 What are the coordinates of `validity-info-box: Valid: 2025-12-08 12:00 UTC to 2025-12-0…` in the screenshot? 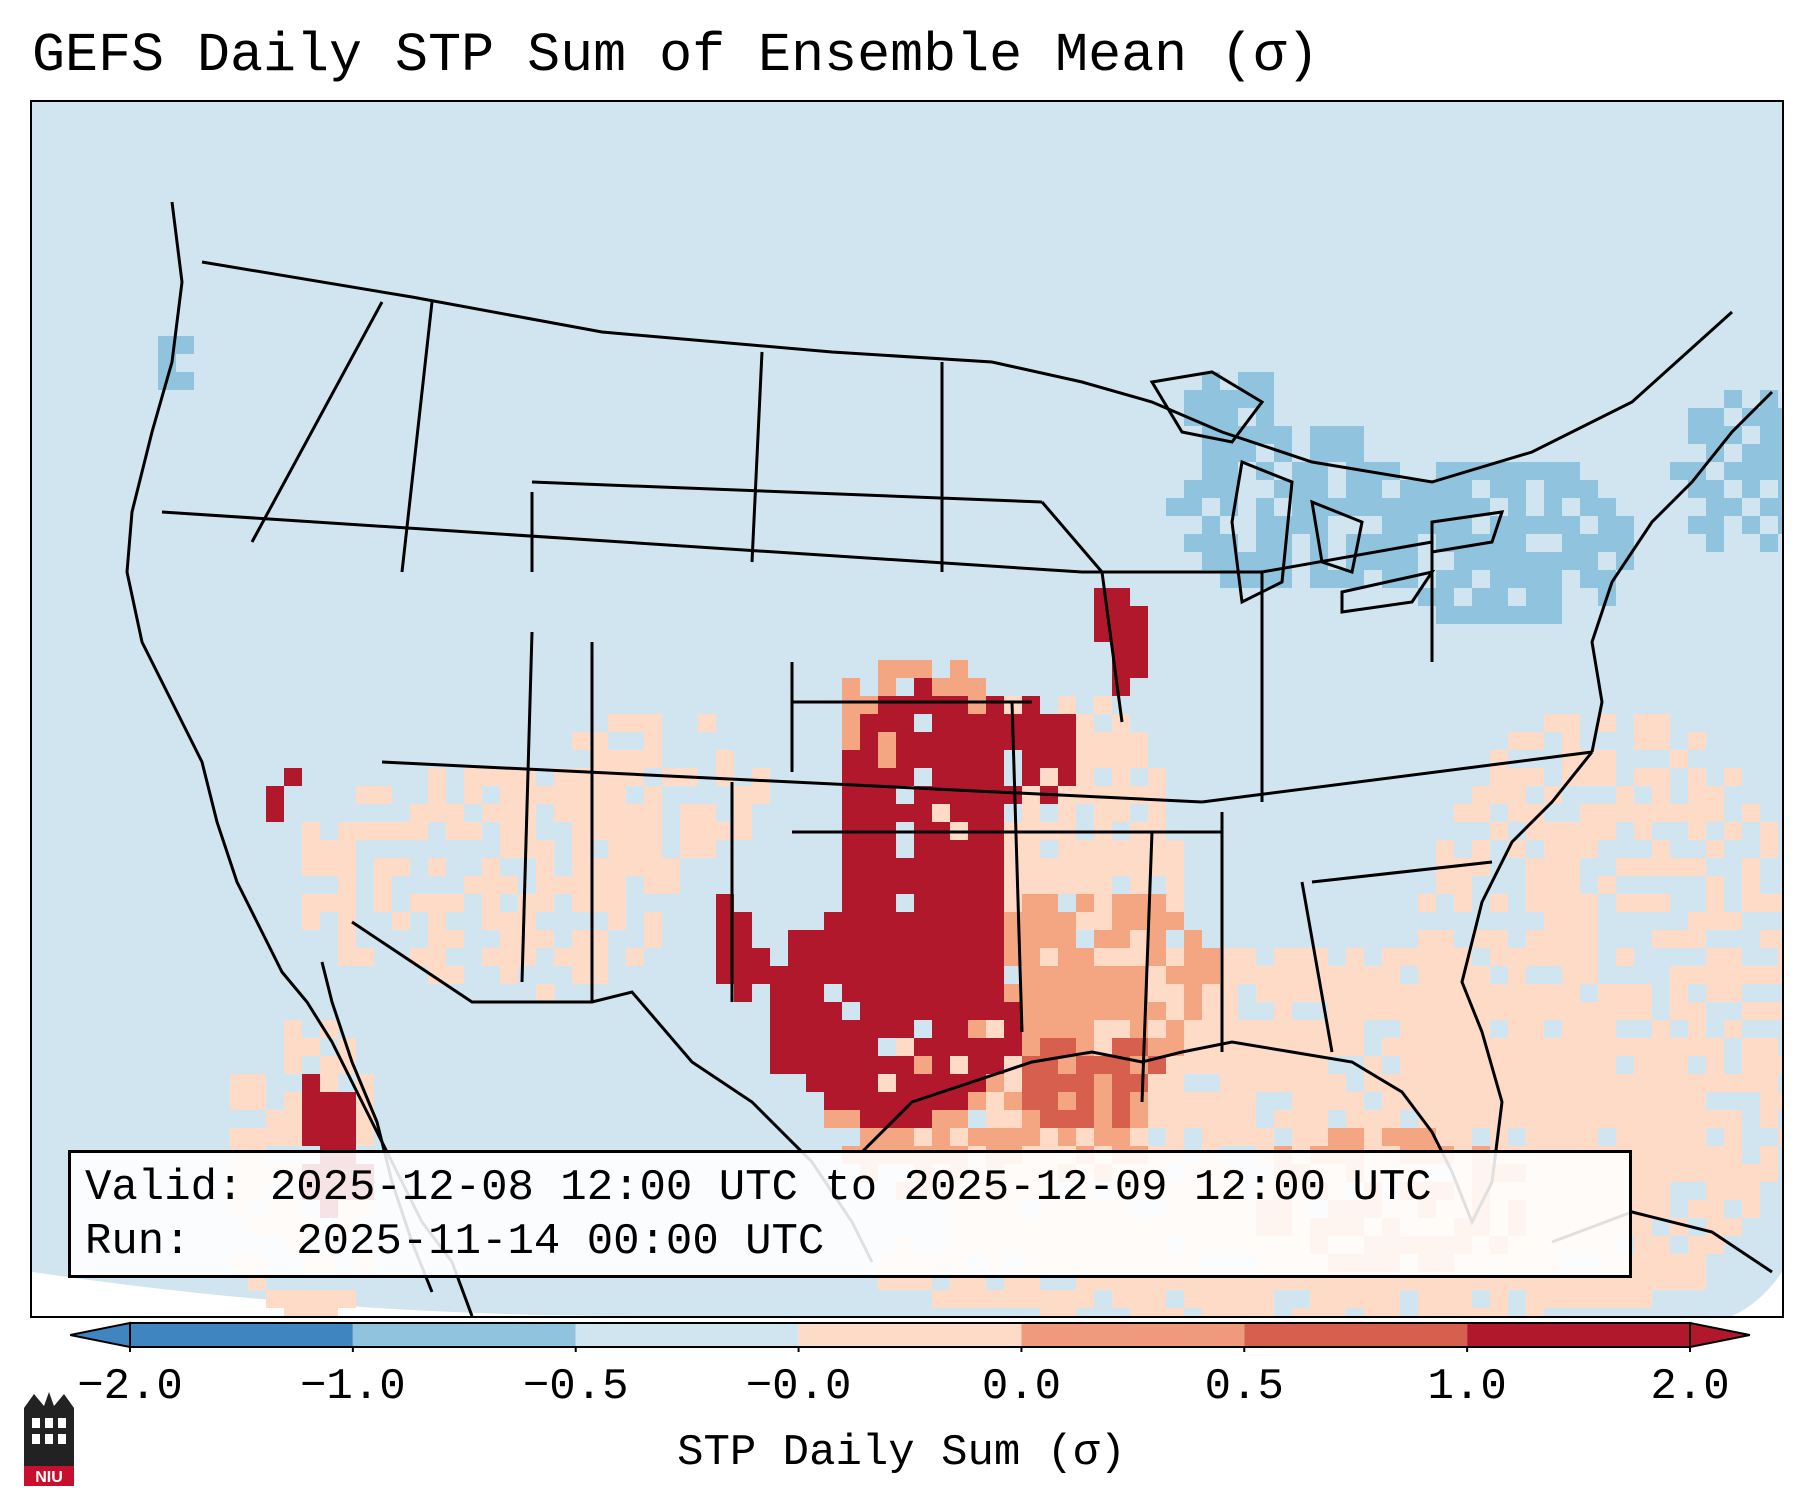 It's located at (850, 1214).